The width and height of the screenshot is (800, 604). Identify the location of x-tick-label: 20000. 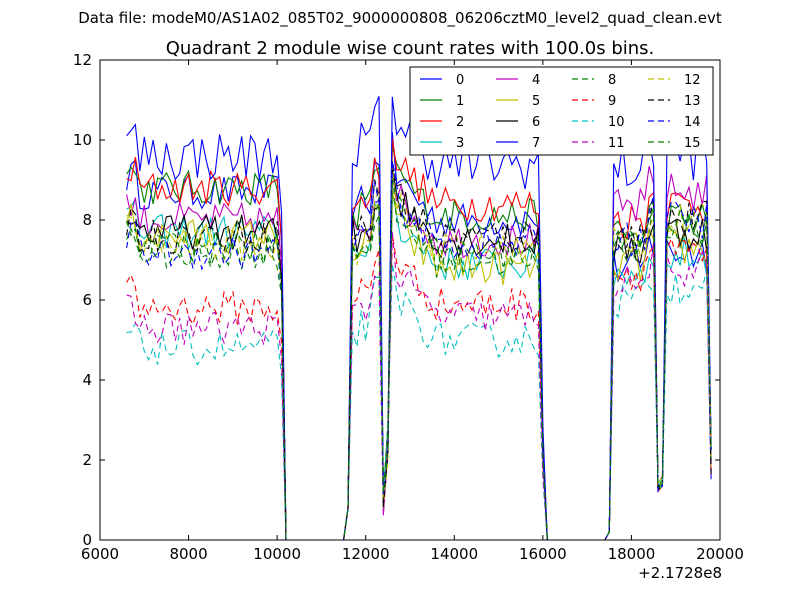
(720, 554).